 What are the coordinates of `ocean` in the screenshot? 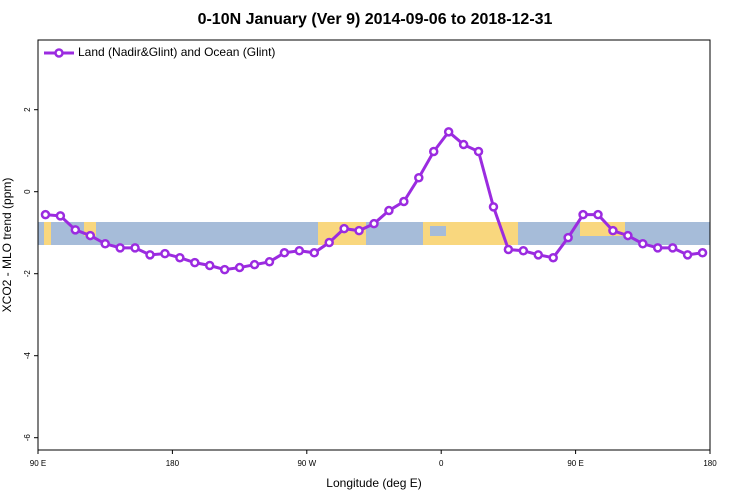 It's located at (374, 233).